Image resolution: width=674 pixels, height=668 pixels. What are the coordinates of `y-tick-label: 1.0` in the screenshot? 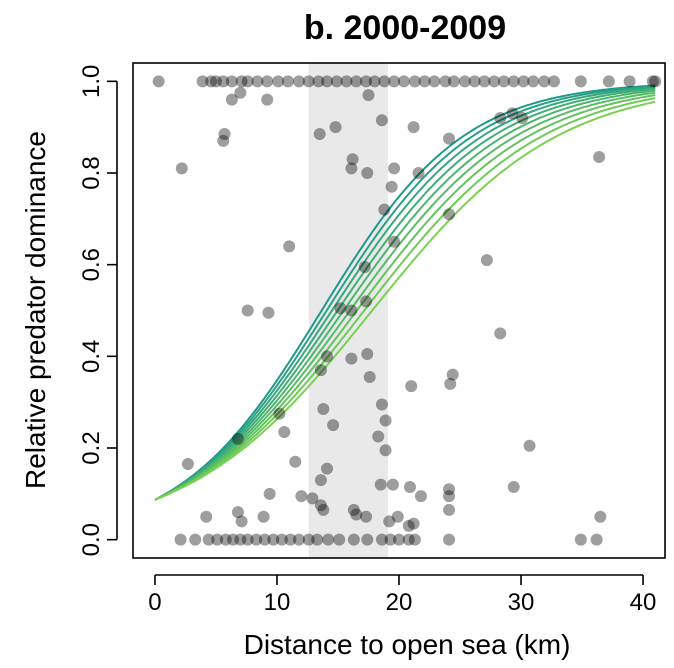 It's located at (91, 81).